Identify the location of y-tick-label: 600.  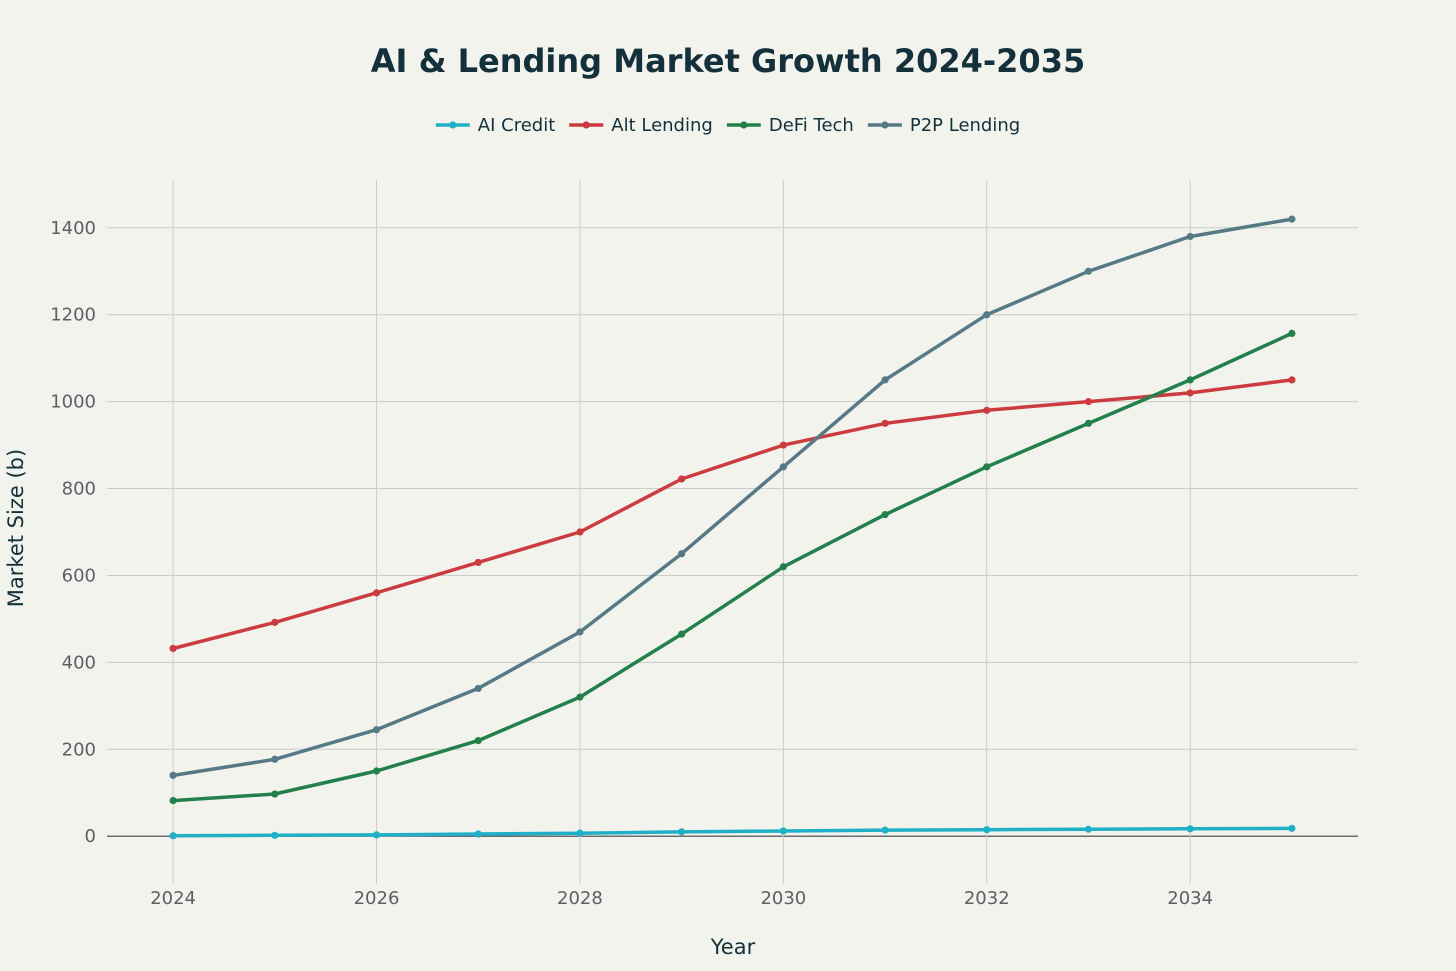
(79, 575).